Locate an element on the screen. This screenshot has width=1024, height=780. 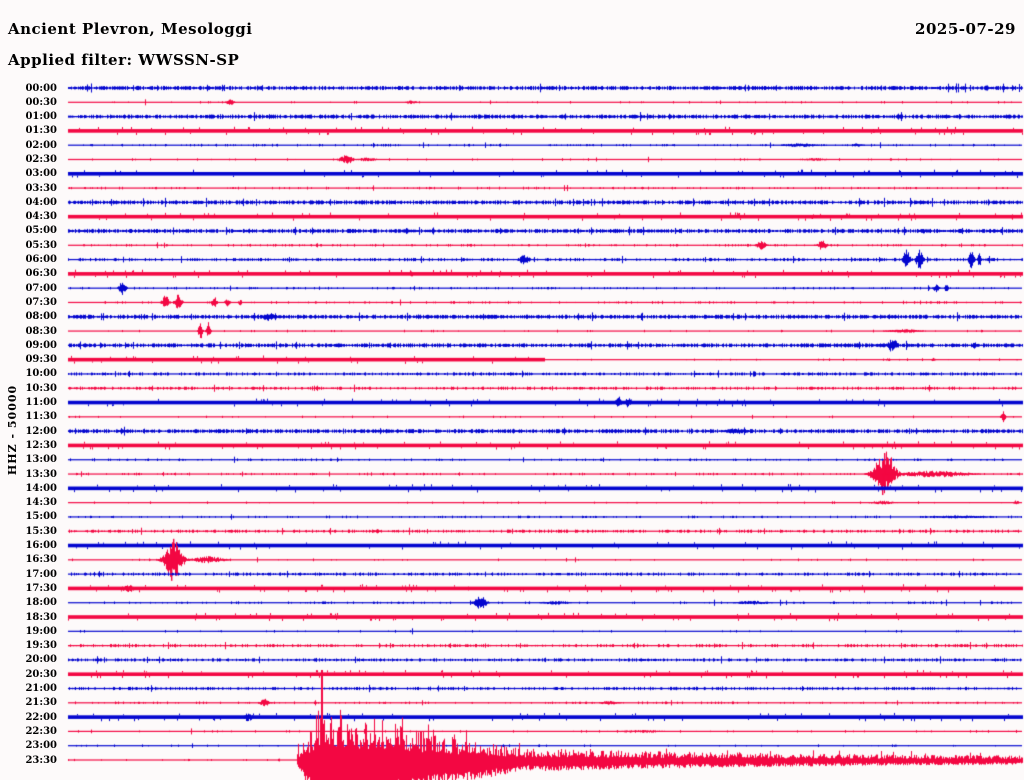
time-label: 22:00 is located at coordinates (41, 717).